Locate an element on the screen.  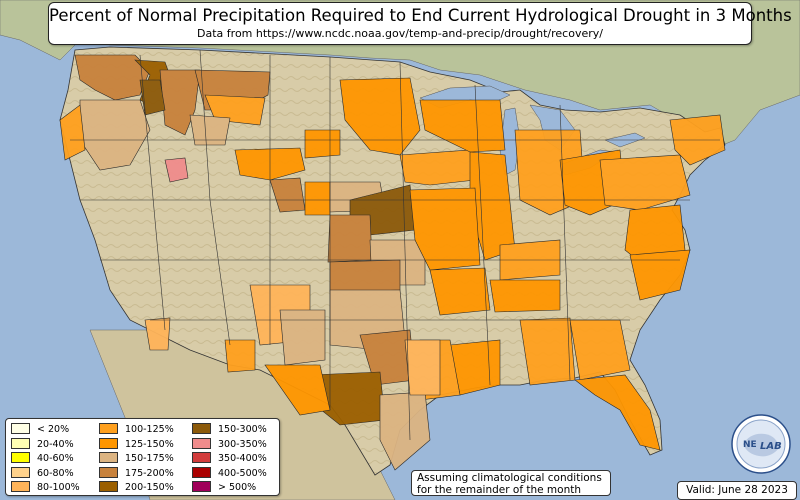
legend-label: 150-175% is located at coordinates (149, 458).